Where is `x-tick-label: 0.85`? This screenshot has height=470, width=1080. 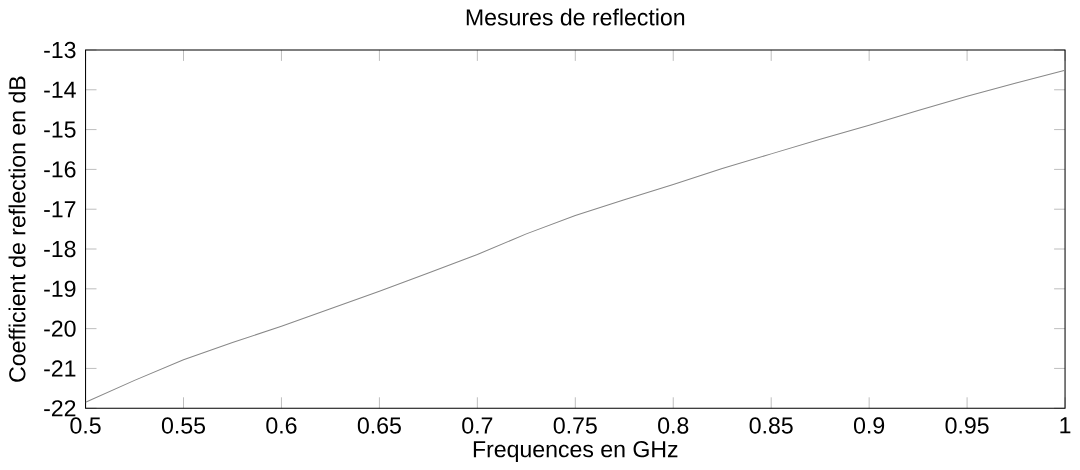 x-tick-label: 0.85 is located at coordinates (771, 425).